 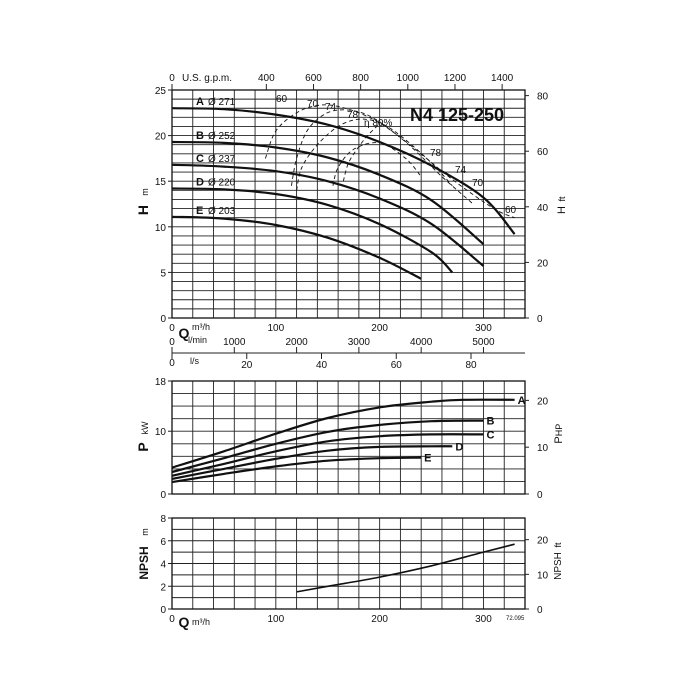 I want to click on head-y-tick-label: 10, so click(x=161, y=228).